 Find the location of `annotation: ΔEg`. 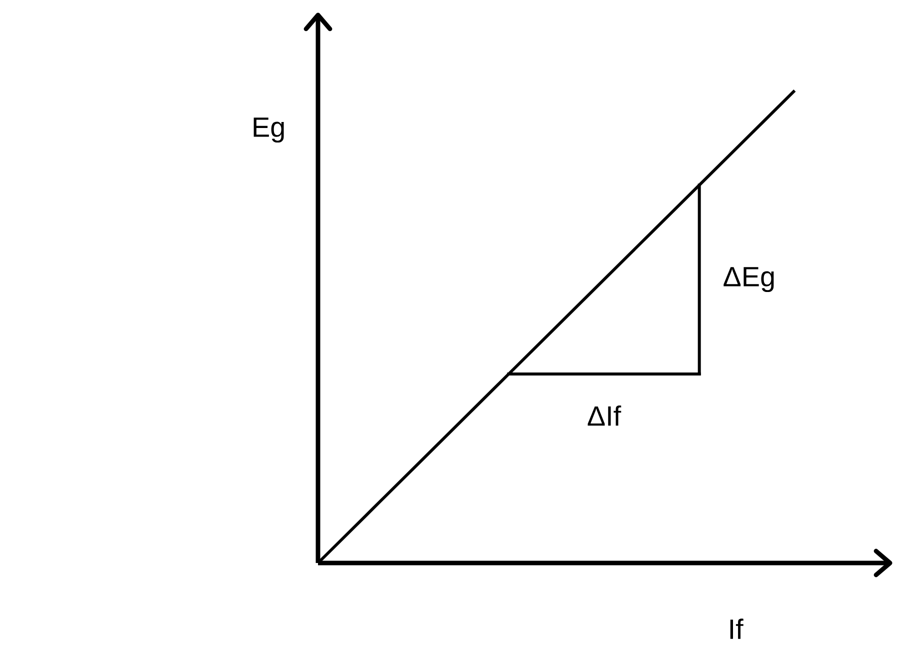

annotation: ΔEg is located at coordinates (749, 279).